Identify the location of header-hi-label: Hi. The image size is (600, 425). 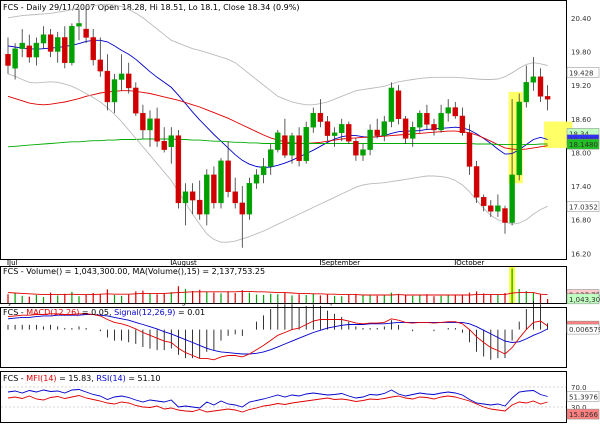
(154, 7).